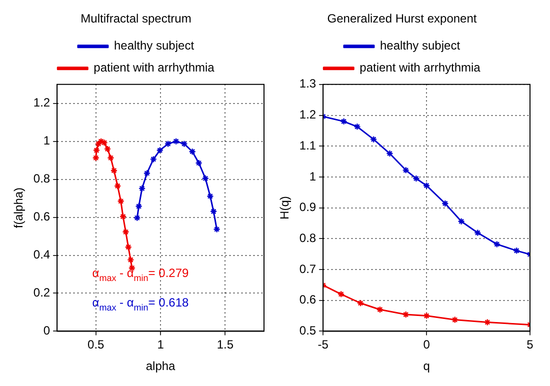 Image resolution: width=550 pixels, height=386 pixels. Describe the element at coordinates (323, 345) in the screenshot. I see `x-tick-label: -5` at that location.